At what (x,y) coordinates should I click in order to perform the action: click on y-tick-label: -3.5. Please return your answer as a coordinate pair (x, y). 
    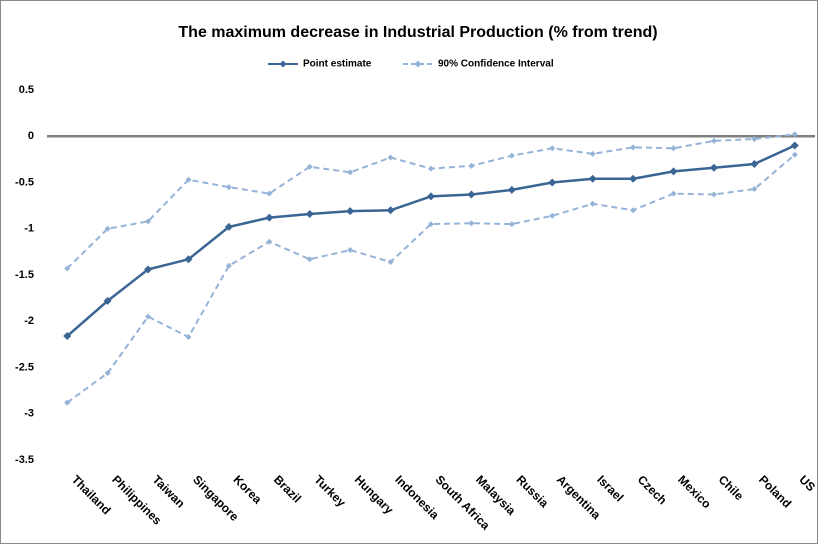
    Looking at the image, I should click on (24, 460).